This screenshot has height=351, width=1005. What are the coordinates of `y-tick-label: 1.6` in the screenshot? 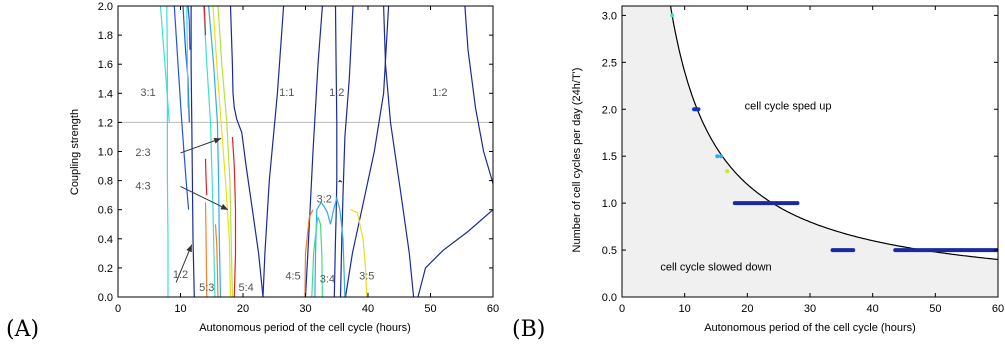 It's located at (105, 65).